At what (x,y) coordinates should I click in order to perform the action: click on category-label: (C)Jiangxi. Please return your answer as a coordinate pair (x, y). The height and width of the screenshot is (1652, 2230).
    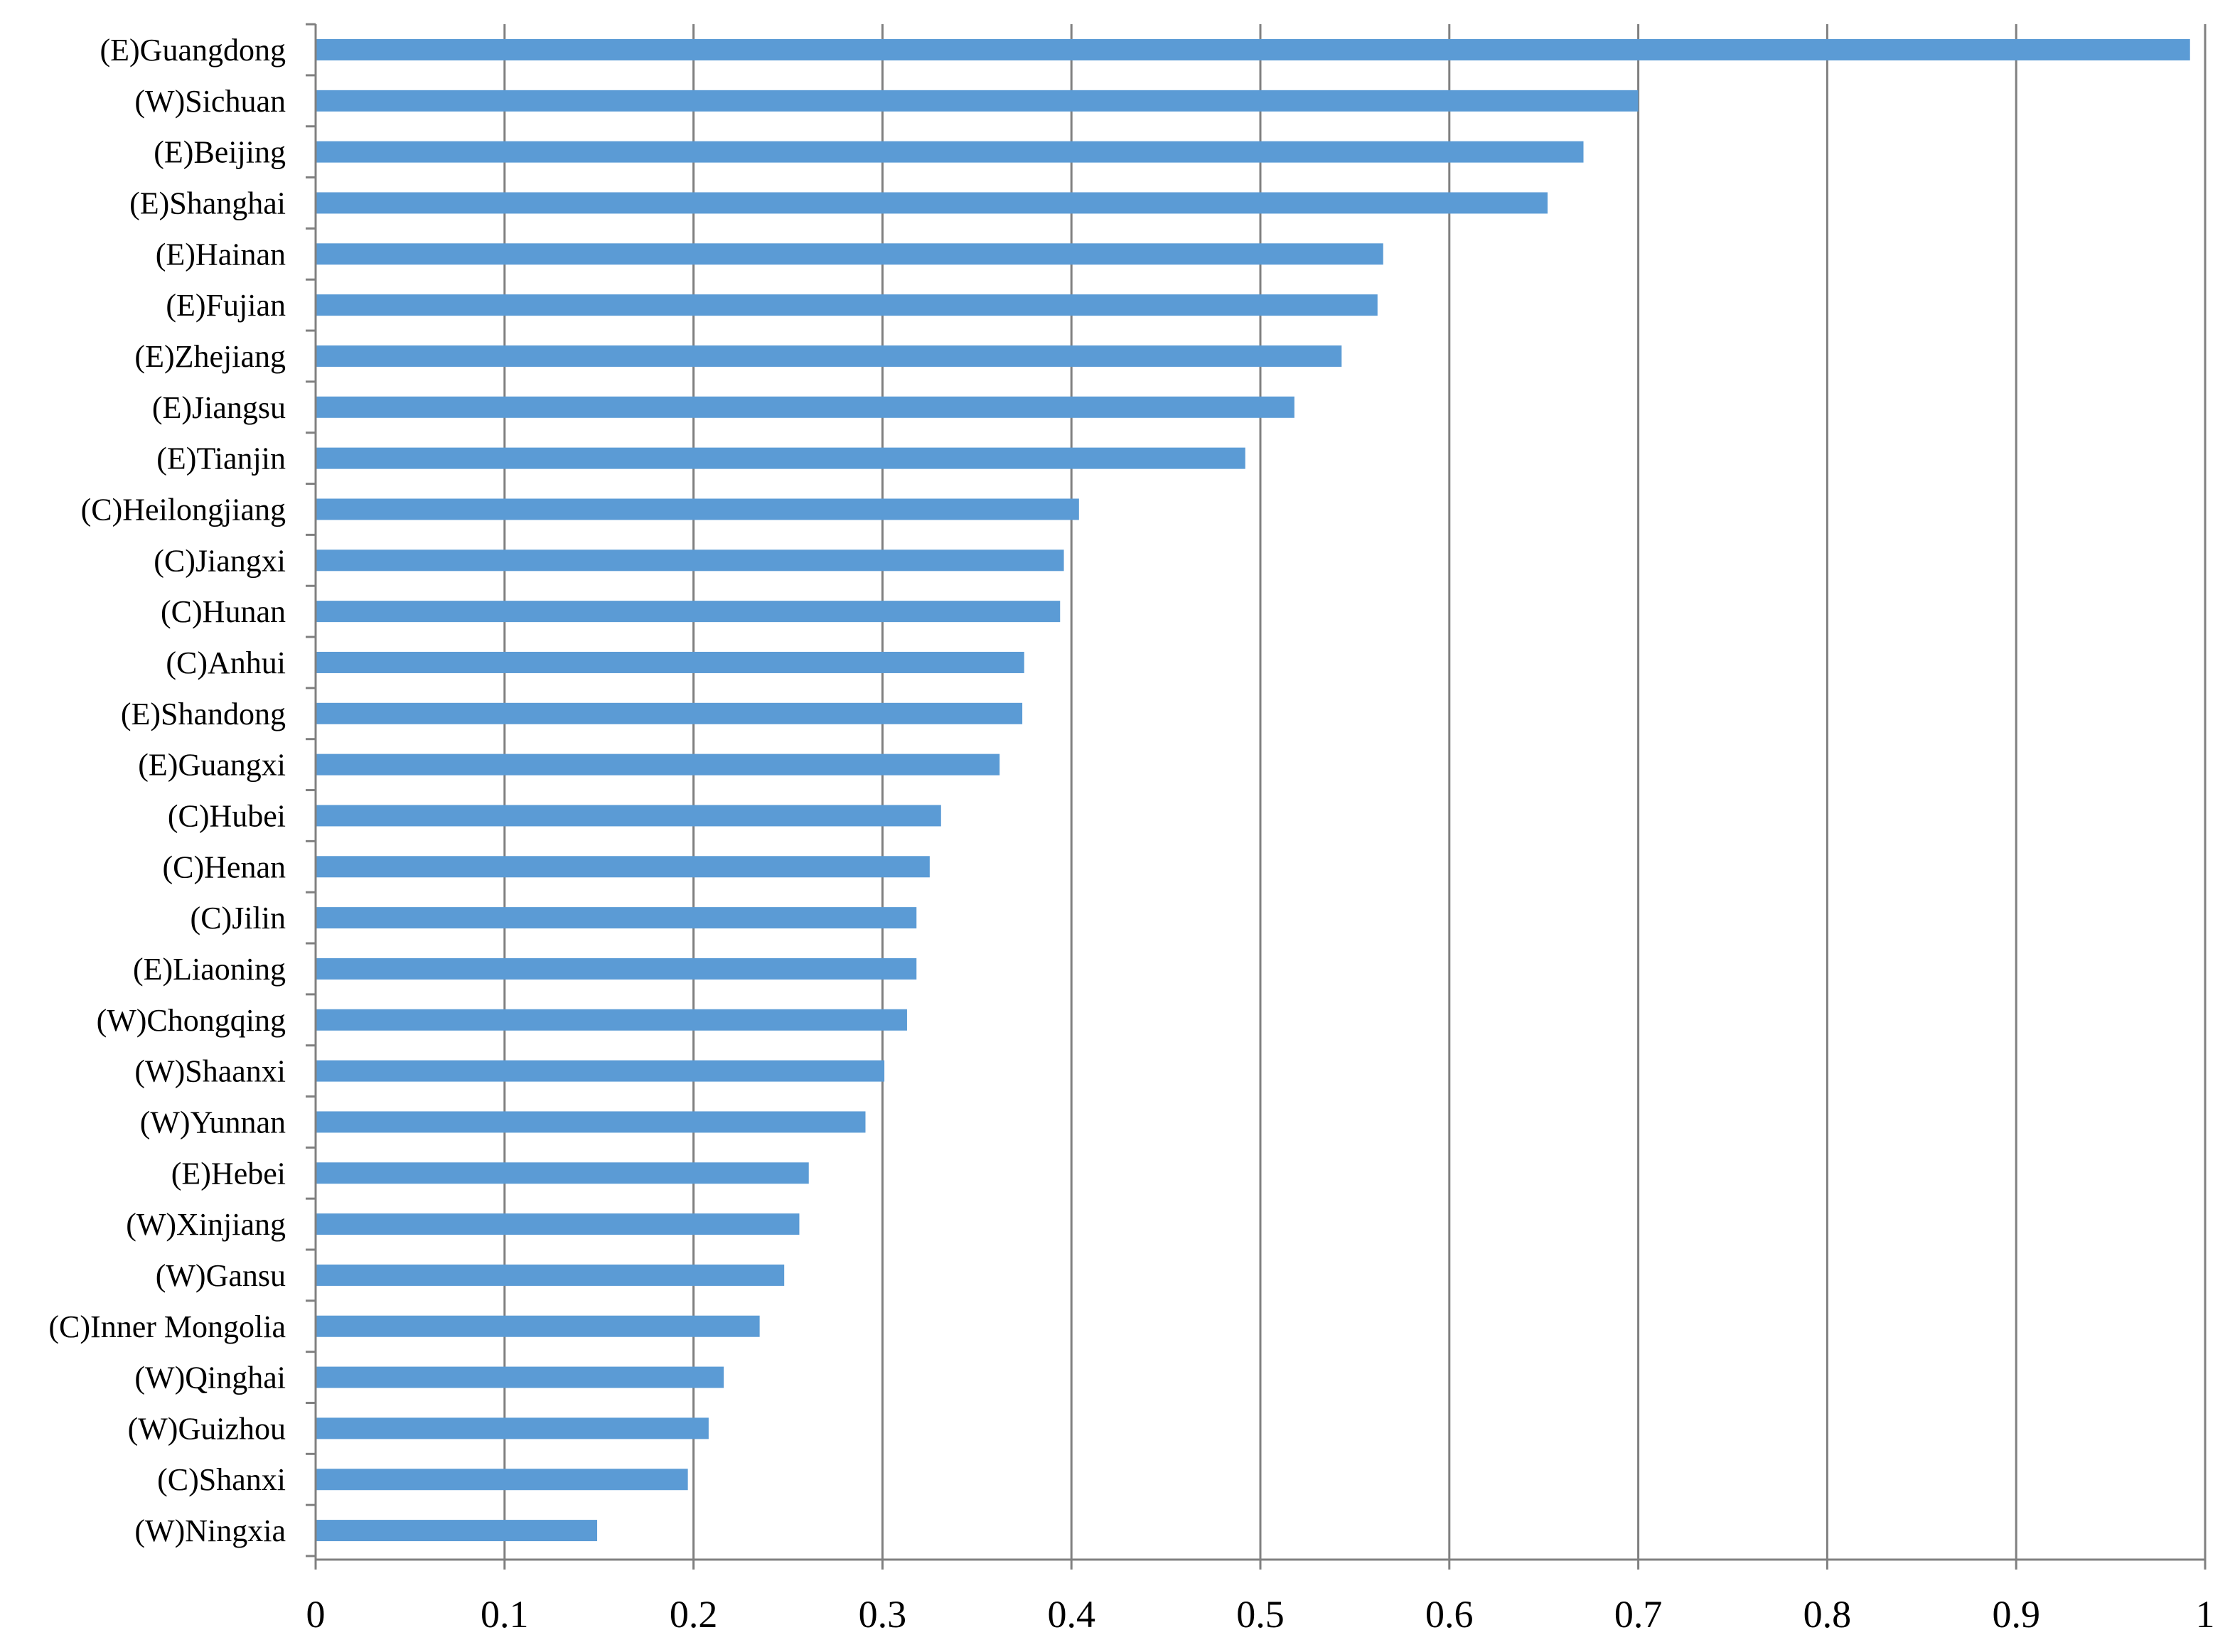
    Looking at the image, I should click on (220, 560).